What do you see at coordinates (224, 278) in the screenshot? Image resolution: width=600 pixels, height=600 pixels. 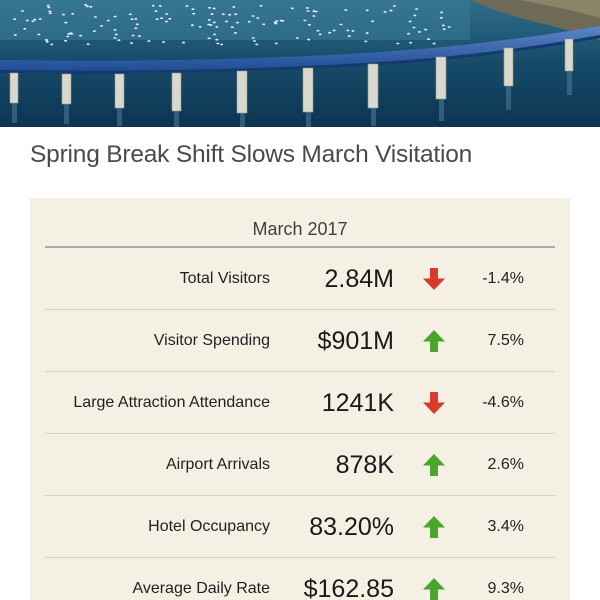 I see `metric-label: Total Visitors` at bounding box center [224, 278].